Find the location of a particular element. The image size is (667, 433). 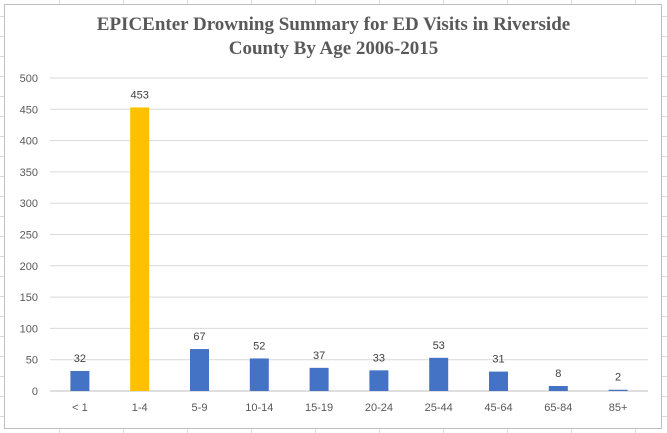

y-tick-label: 500 is located at coordinates (29, 79).